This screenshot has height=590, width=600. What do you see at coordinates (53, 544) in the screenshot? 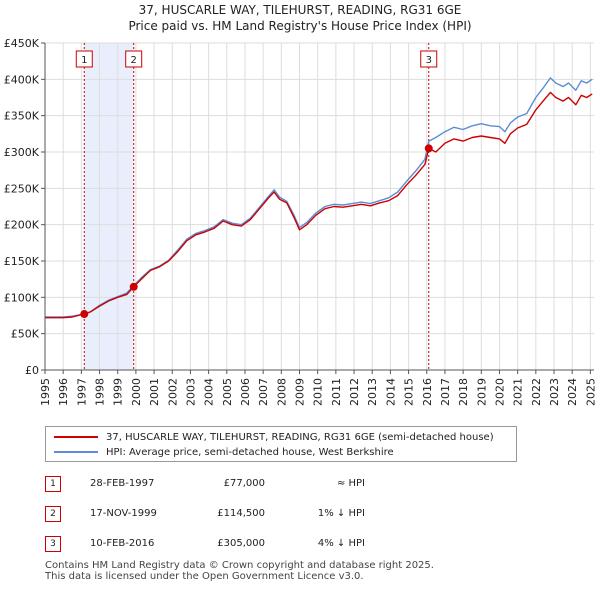
I see `sale-number-badge: 3` at bounding box center [53, 544].